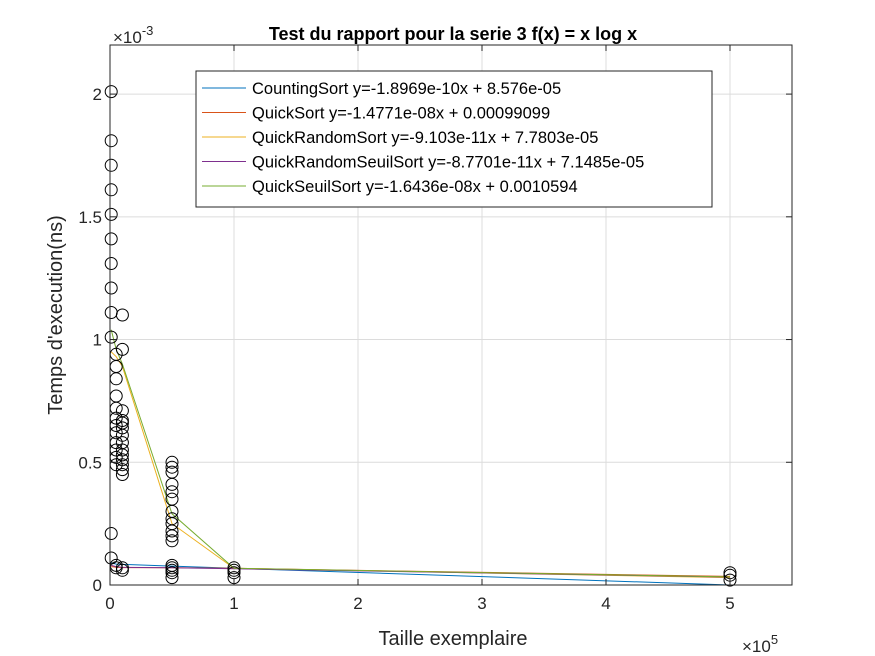 This screenshot has width=875, height=656. What do you see at coordinates (148, 30) in the screenshot?
I see `y-multiplier-exponent: -3` at bounding box center [148, 30].